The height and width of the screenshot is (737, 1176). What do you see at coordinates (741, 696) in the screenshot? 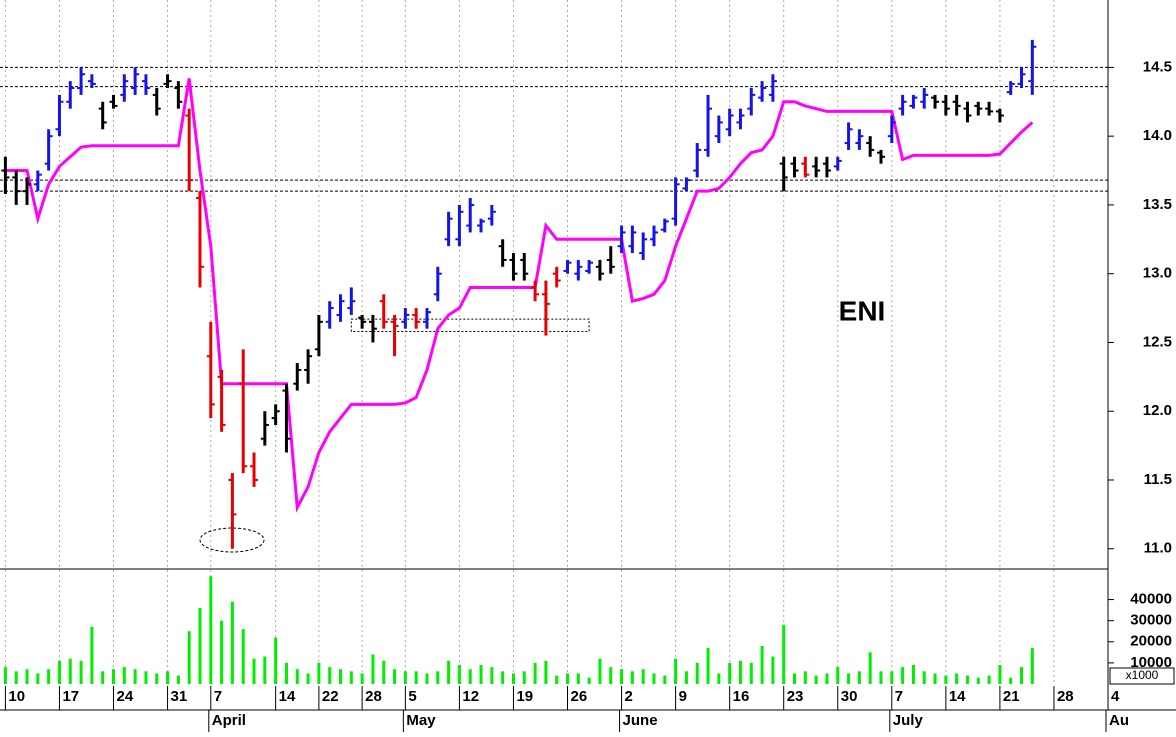
I see `x-tick-label: 16` at bounding box center [741, 696].